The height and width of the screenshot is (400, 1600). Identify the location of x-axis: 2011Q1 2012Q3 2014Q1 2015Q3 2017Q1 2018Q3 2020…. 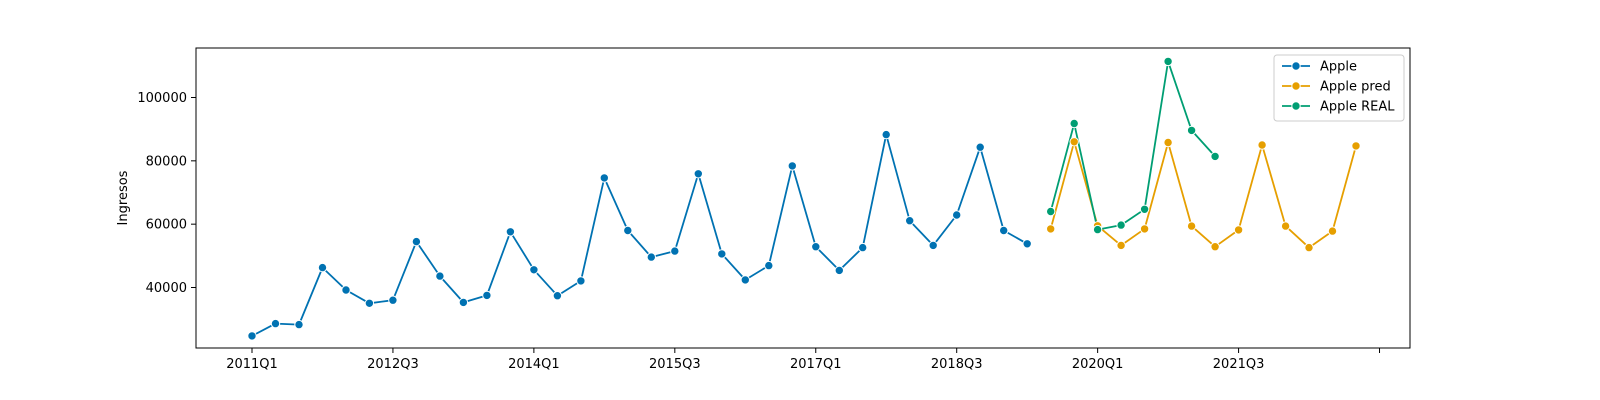
(803, 360).